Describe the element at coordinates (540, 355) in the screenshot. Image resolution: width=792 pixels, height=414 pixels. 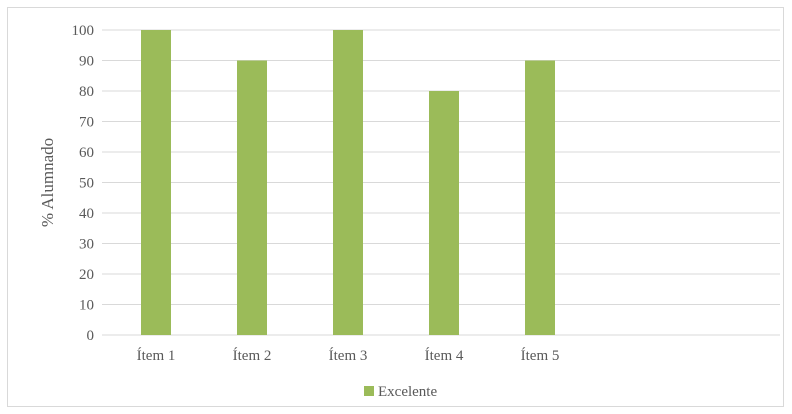
I see `x-tick-label-item-5: Ítem 5` at that location.